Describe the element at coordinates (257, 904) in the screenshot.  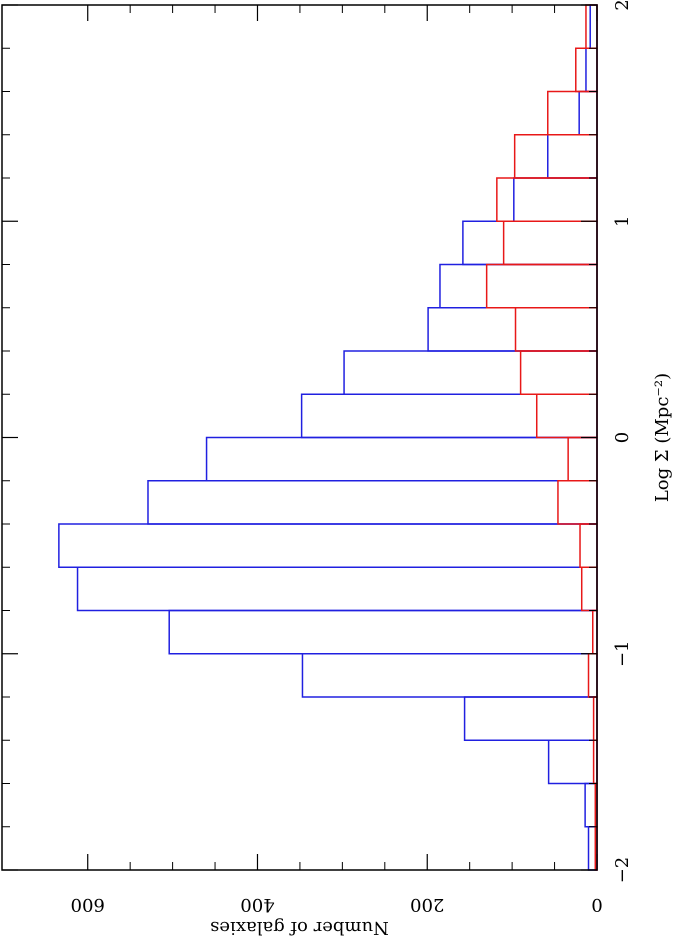
I see `y-tick-label: 400` at that location.